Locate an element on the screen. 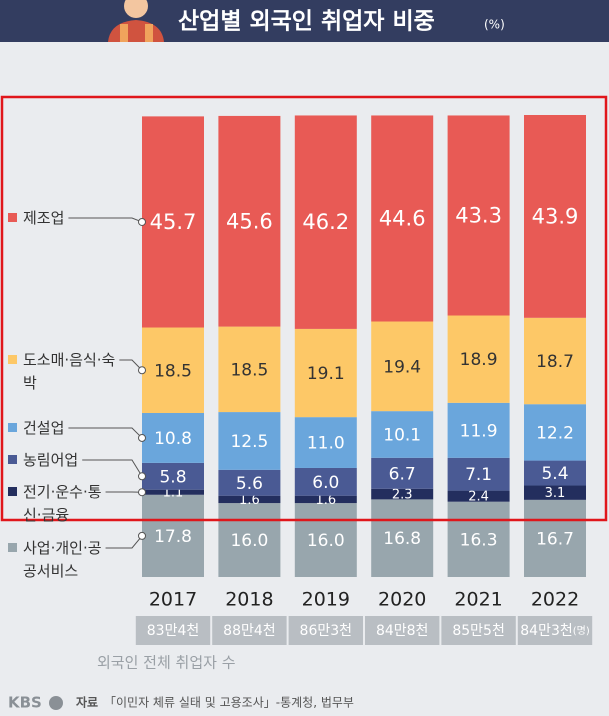  value-label: 43.9 is located at coordinates (555, 216).